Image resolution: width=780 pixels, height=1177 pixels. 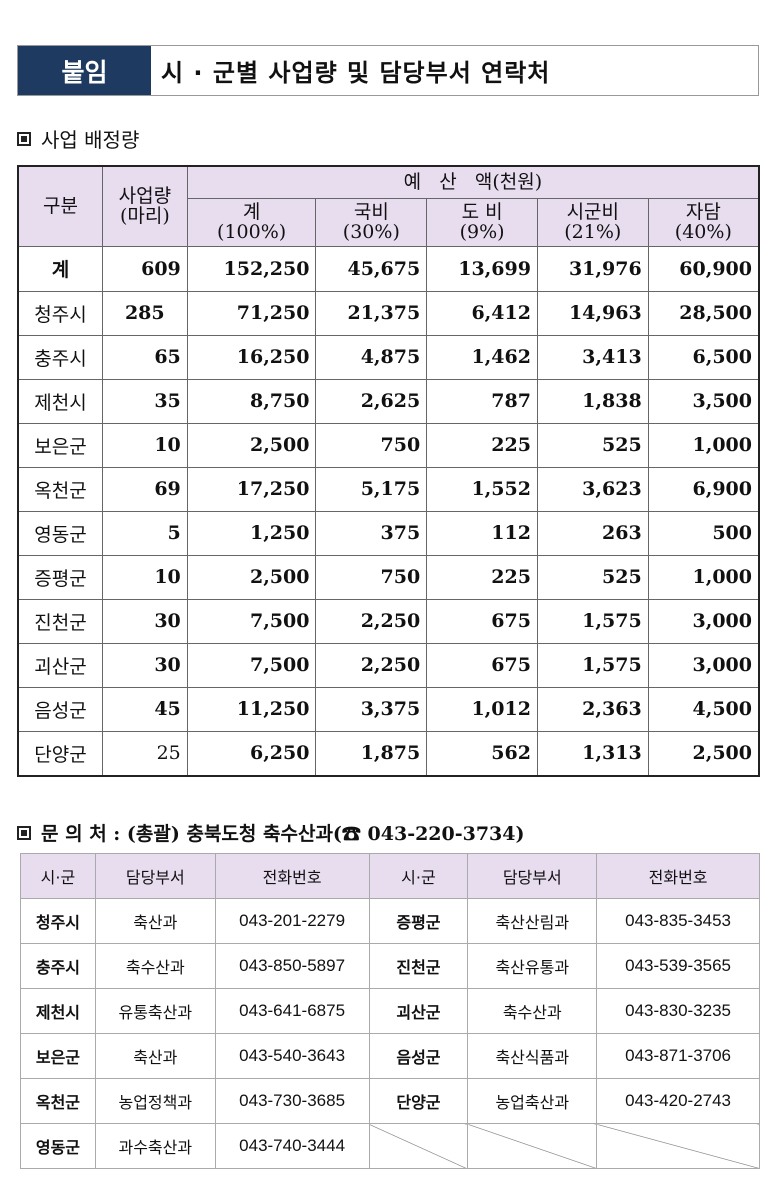 What do you see at coordinates (592, 357) in the screenshot?
I see `value-cell: 3,413` at bounding box center [592, 357].